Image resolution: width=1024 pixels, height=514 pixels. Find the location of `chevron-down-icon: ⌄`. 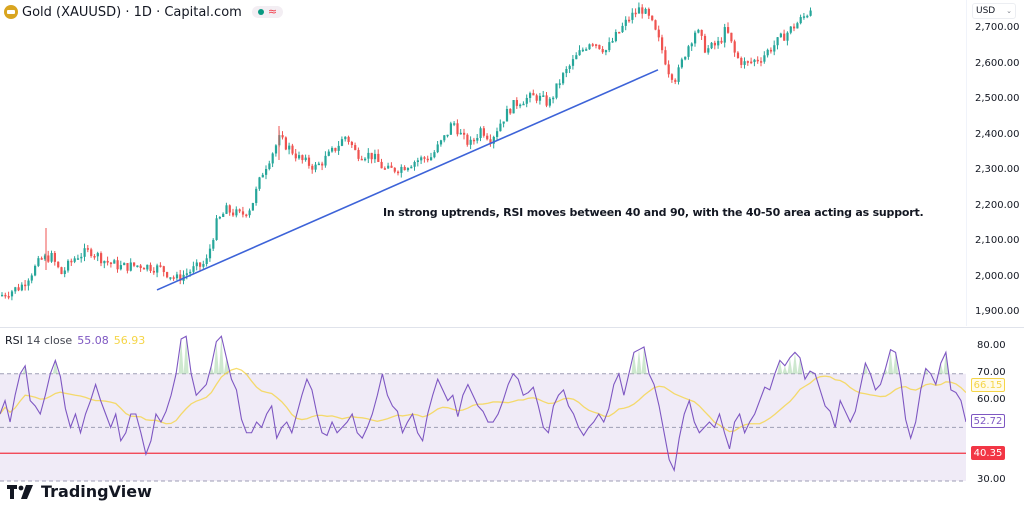

chevron-down-icon: ⌄ is located at coordinates (1009, 11).